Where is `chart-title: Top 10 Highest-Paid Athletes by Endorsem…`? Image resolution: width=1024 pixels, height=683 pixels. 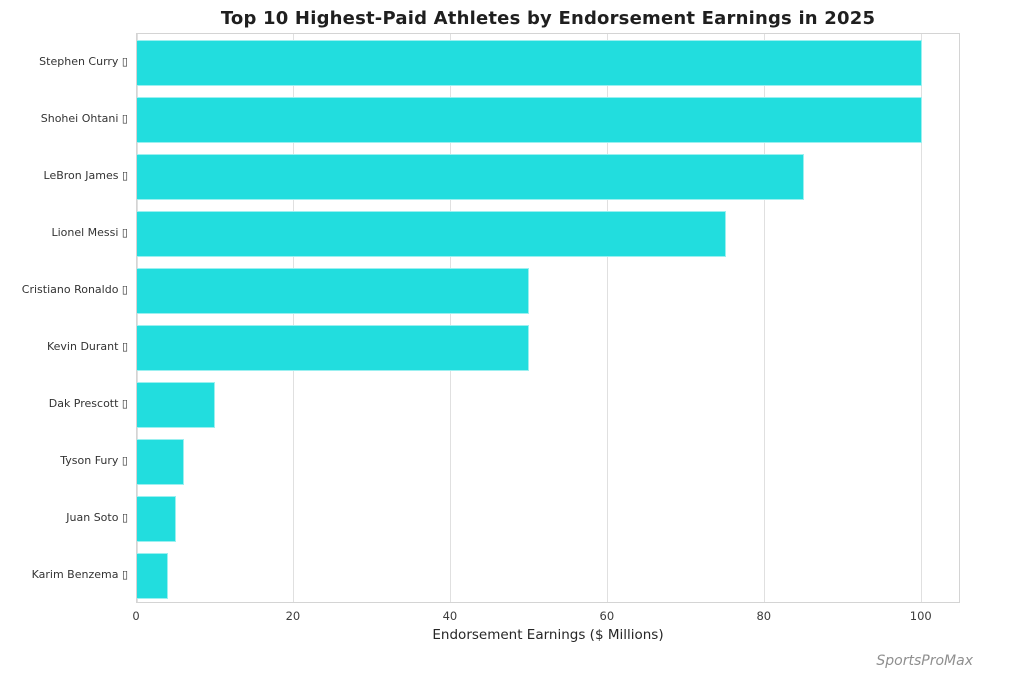
chart-title: Top 10 Highest-Paid Athletes by Endorsem… is located at coordinates (548, 18).